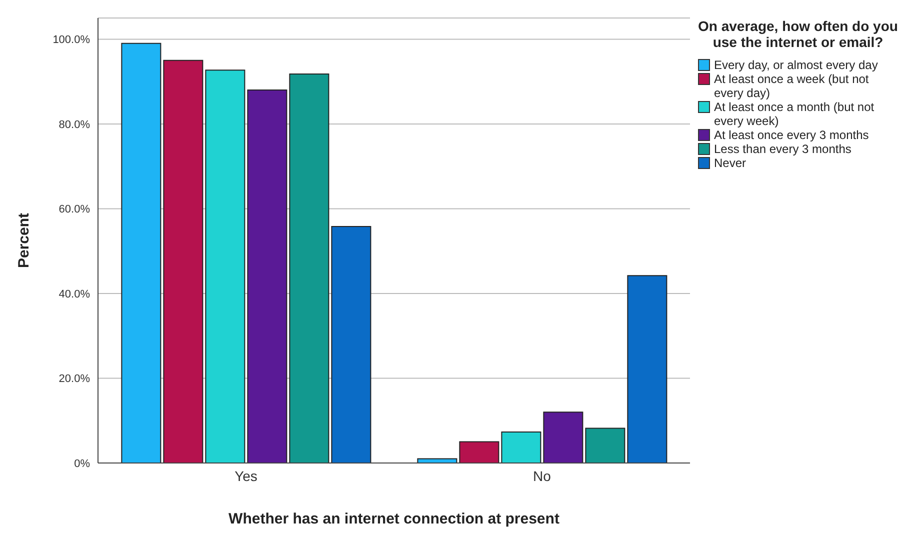  Describe the element at coordinates (74, 294) in the screenshot. I see `y-tick-label: 40.0%` at that location.